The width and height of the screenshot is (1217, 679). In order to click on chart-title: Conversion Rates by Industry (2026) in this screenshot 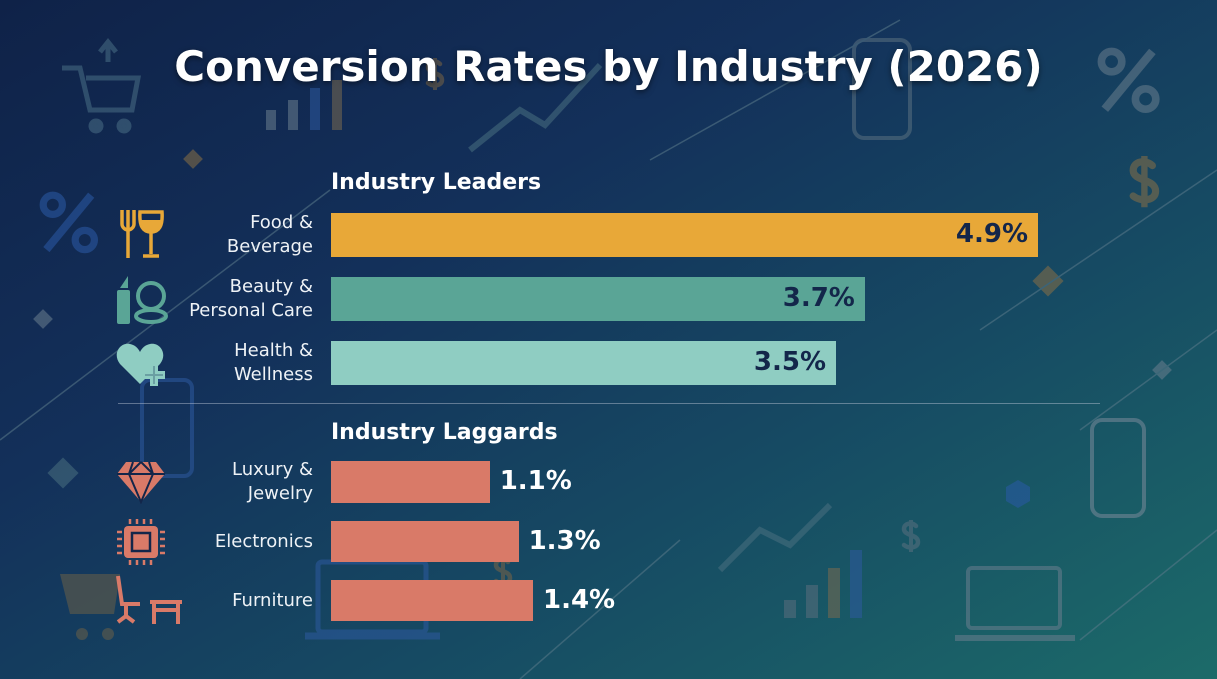, I will do `click(608, 66)`.